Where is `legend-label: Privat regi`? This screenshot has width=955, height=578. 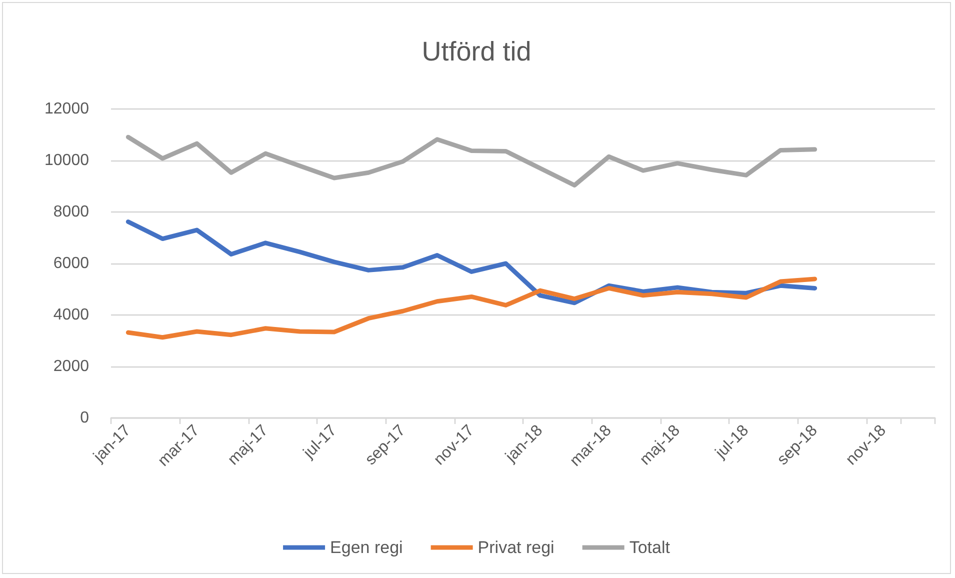
legend-label: Privat regi is located at coordinates (516, 547).